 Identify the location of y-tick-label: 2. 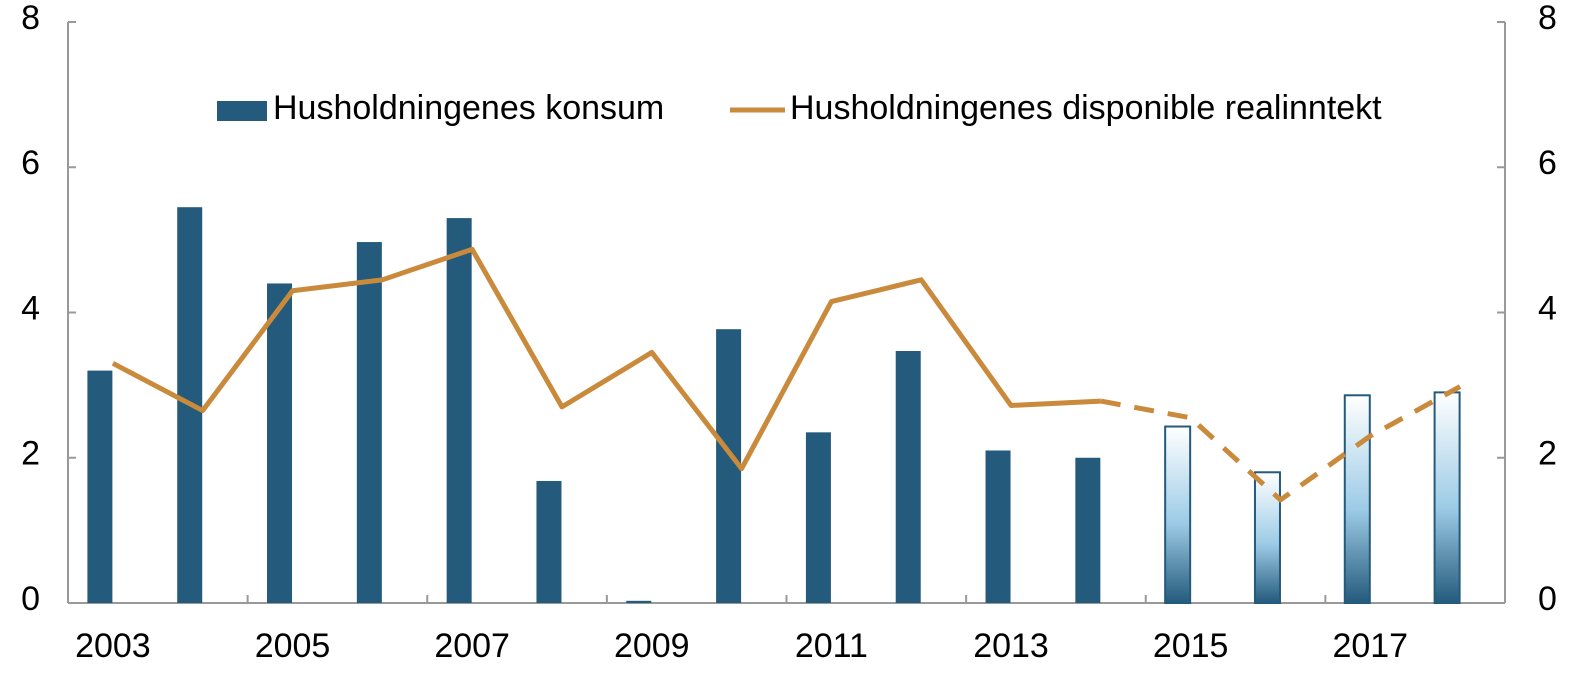
(30, 454).